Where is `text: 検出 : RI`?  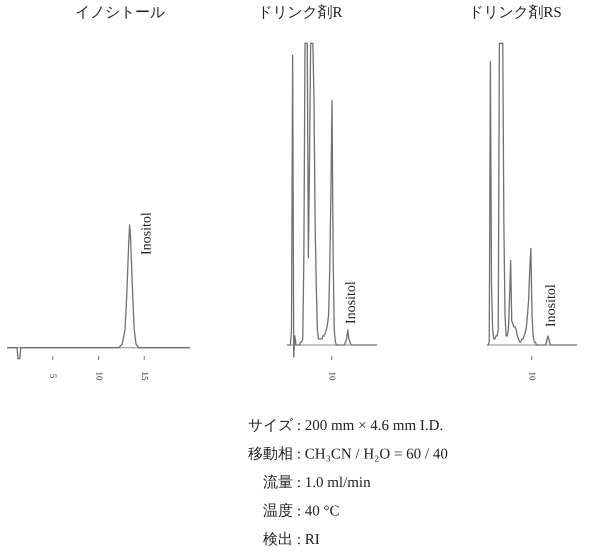 text: 検出 : RI is located at coordinates (291, 539).